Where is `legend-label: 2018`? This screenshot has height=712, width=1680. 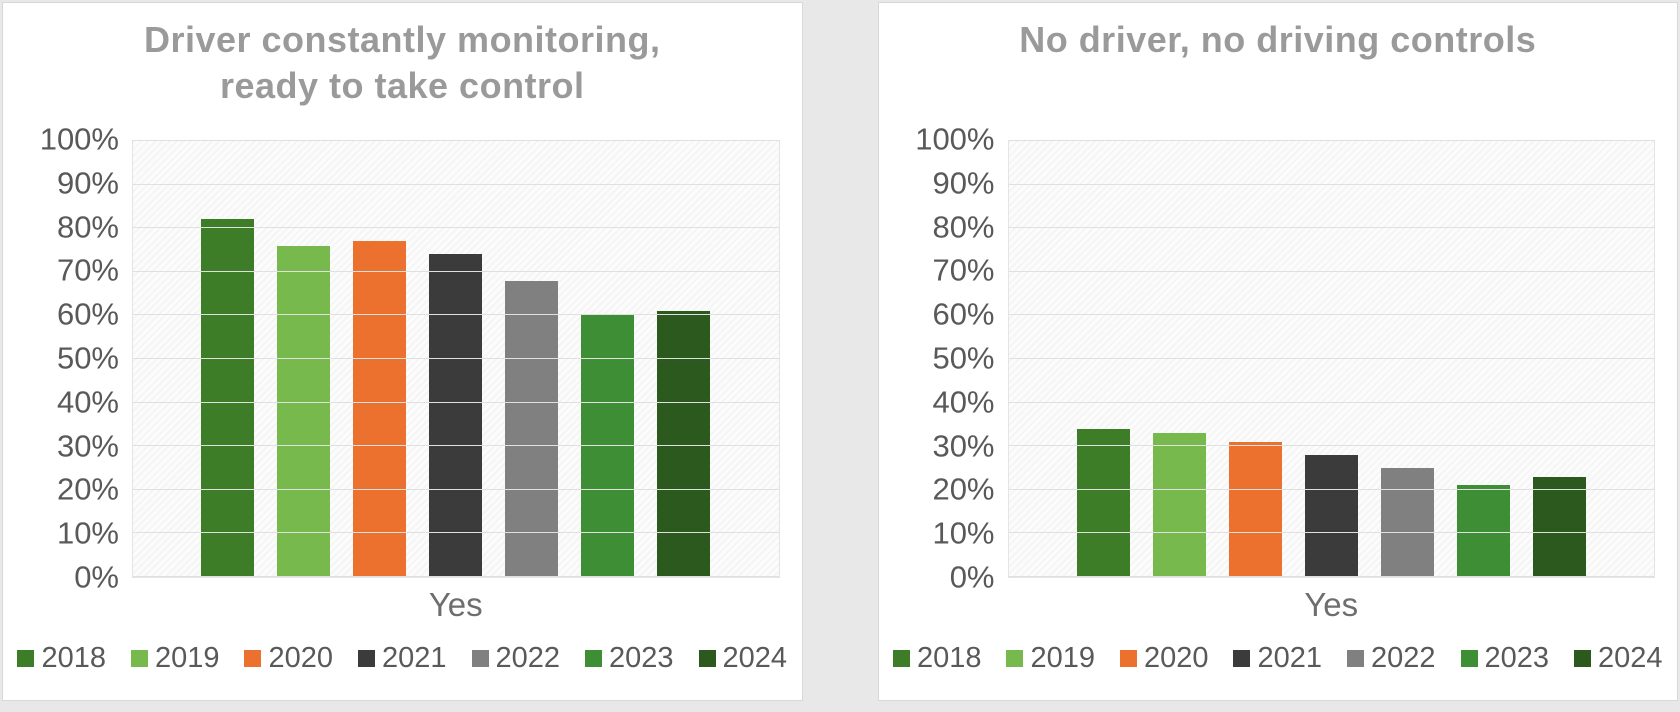 legend-label: 2018 is located at coordinates (73, 658).